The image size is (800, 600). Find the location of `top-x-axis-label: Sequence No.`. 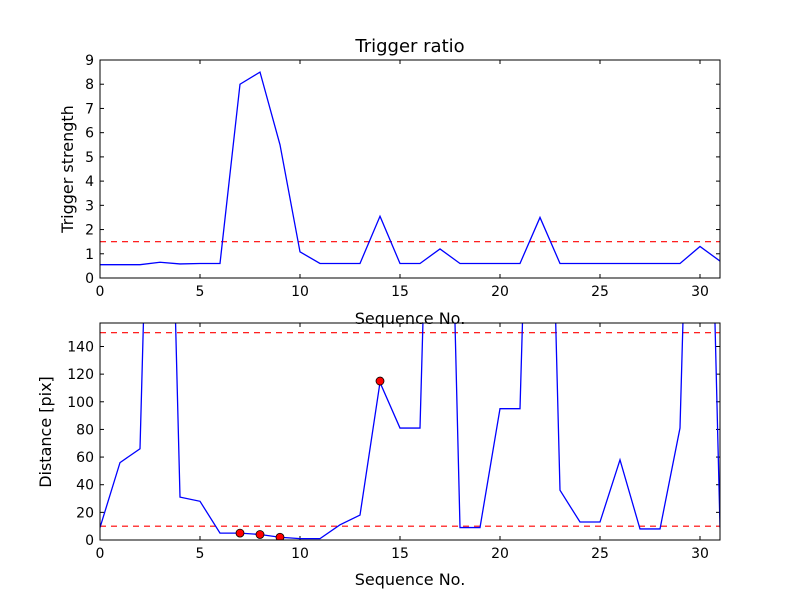

top-x-axis-label: Sequence No. is located at coordinates (410, 318).